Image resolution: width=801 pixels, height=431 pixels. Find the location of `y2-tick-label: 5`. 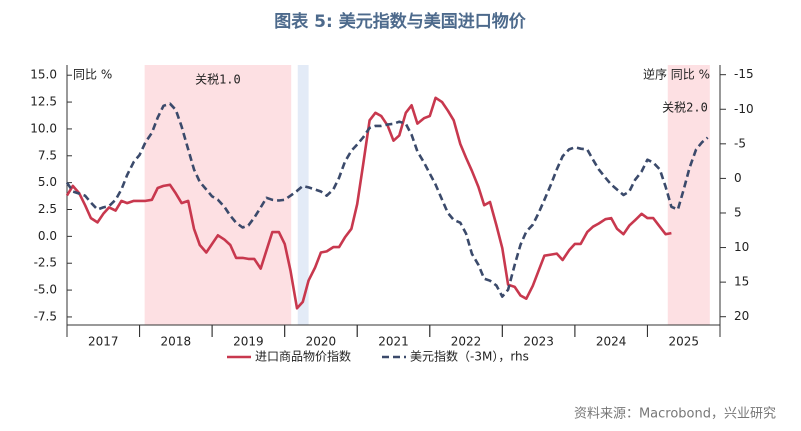

y2-tick-label: 5 is located at coordinates (738, 212).